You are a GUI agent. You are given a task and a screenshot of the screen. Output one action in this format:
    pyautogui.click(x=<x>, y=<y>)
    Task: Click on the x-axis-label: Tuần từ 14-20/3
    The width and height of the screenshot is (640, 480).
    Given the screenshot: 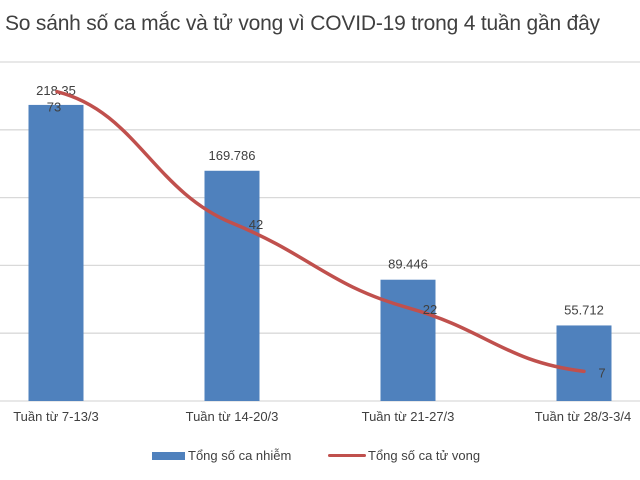 What is the action you would take?
    pyautogui.click(x=232, y=416)
    